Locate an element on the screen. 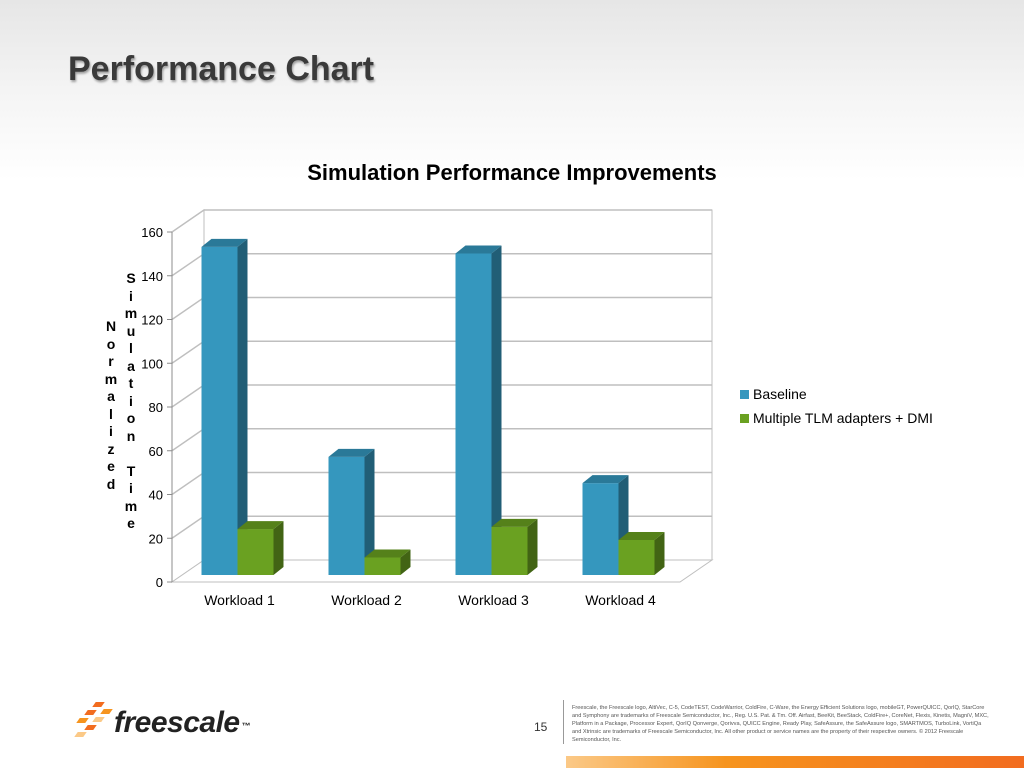 Image resolution: width=1024 pixels, height=768 pixels. y-tick-label: 140 is located at coordinates (152, 276).